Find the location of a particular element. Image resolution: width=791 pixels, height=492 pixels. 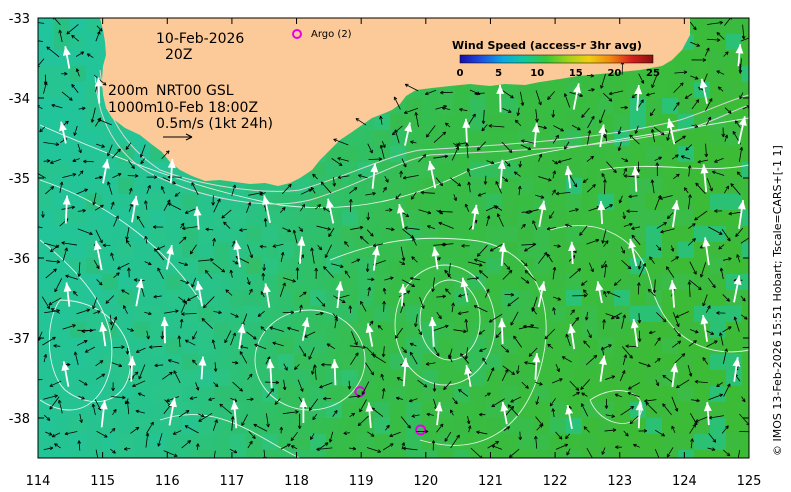

colorbar-scale is located at coordinates (556, 59).